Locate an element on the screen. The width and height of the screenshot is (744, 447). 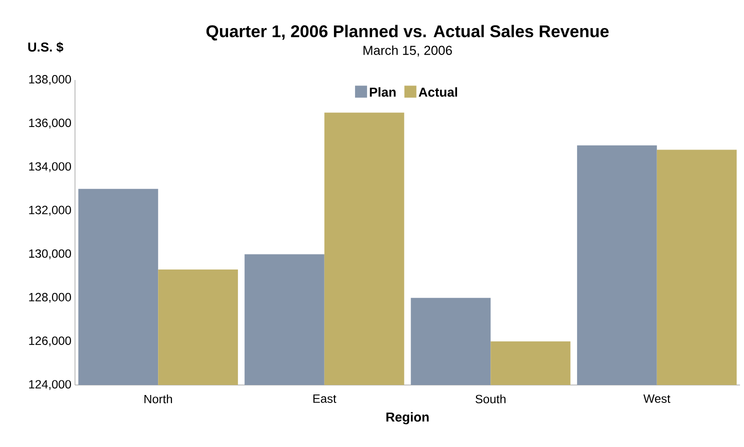
y-tick-label: 126,000 is located at coordinates (50, 341).